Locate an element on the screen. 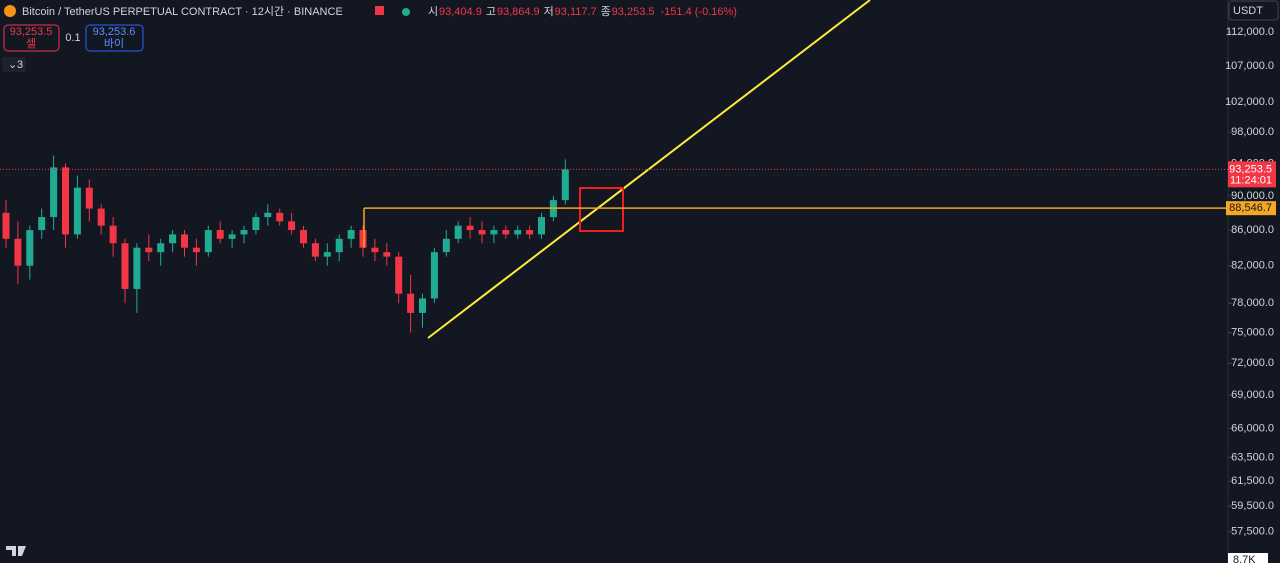 Image resolution: width=1280 pixels, height=563 pixels. level-label: 88,546.7 is located at coordinates (1250, 208).